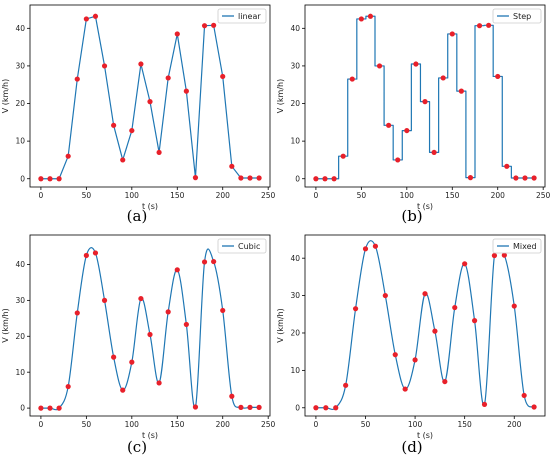 Image resolution: width=550 pixels, height=463 pixels. What do you see at coordinates (525, 246) in the screenshot?
I see `legend-label: Mixed` at bounding box center [525, 246].